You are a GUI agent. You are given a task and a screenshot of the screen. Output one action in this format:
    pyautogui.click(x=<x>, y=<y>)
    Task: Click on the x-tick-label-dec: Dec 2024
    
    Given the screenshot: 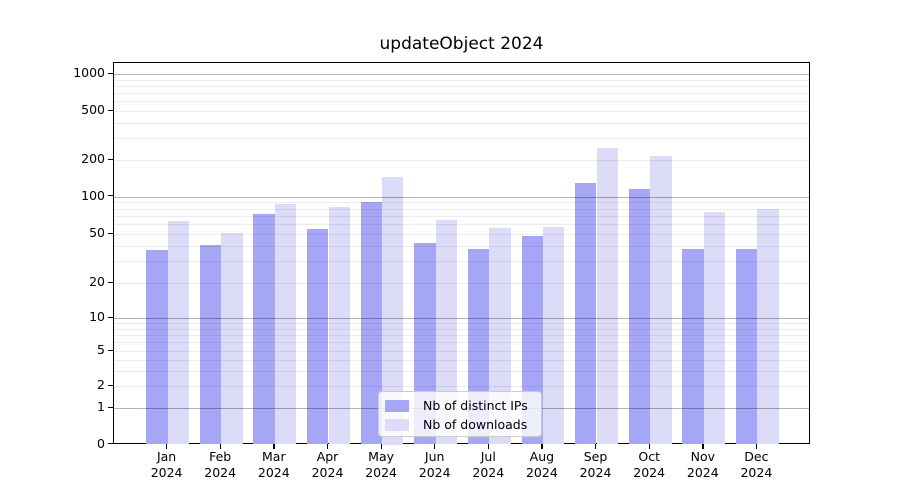 What is the action you would take?
    pyautogui.click(x=756, y=464)
    